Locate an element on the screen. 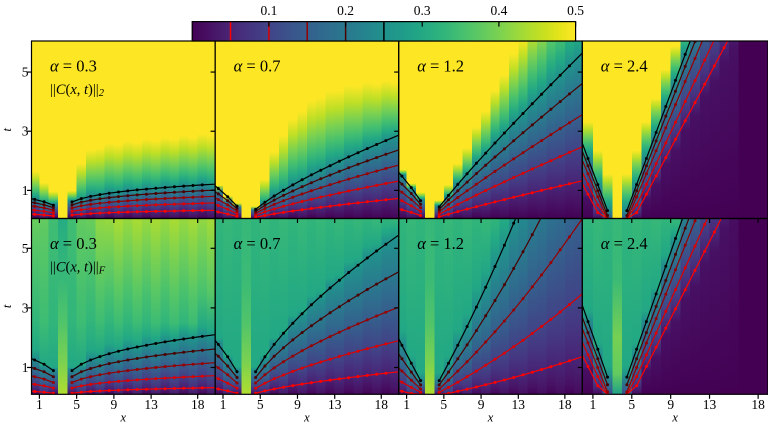  svg-text: ||C(x, t)||F is located at coordinates (78, 268).